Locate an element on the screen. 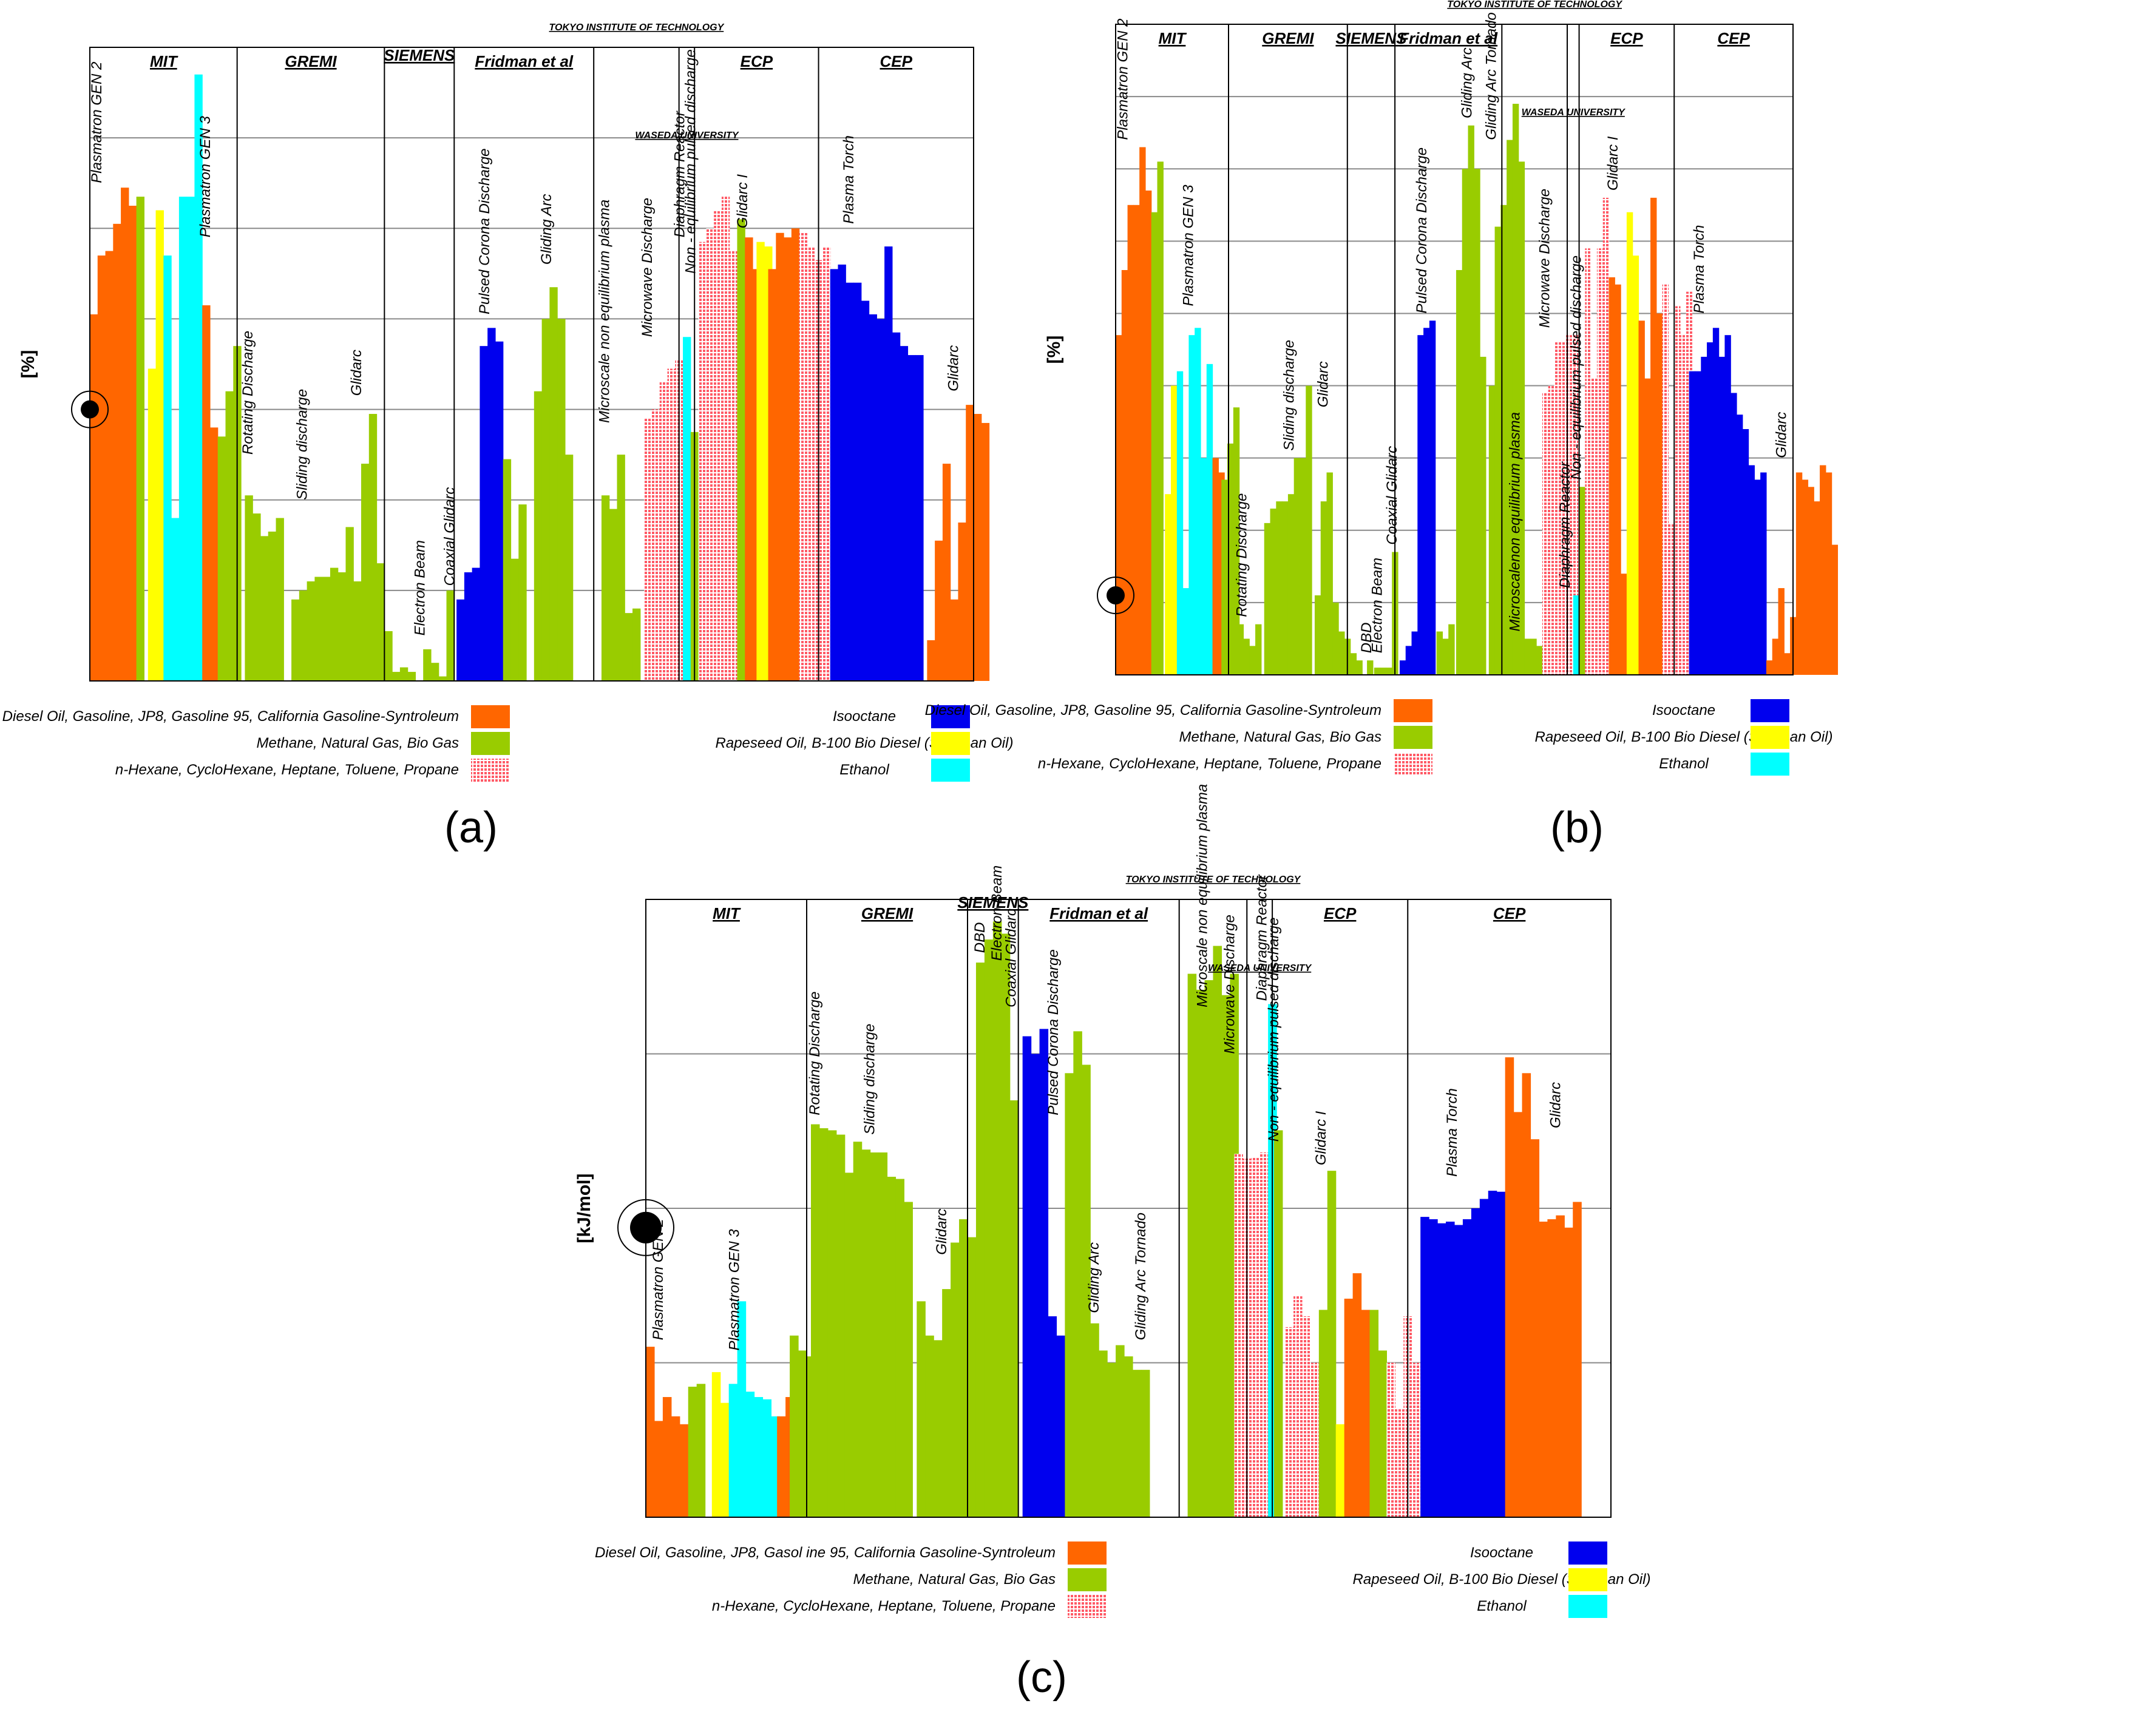 The image size is (2156, 1709). group-title: ECP is located at coordinates (1340, 913).